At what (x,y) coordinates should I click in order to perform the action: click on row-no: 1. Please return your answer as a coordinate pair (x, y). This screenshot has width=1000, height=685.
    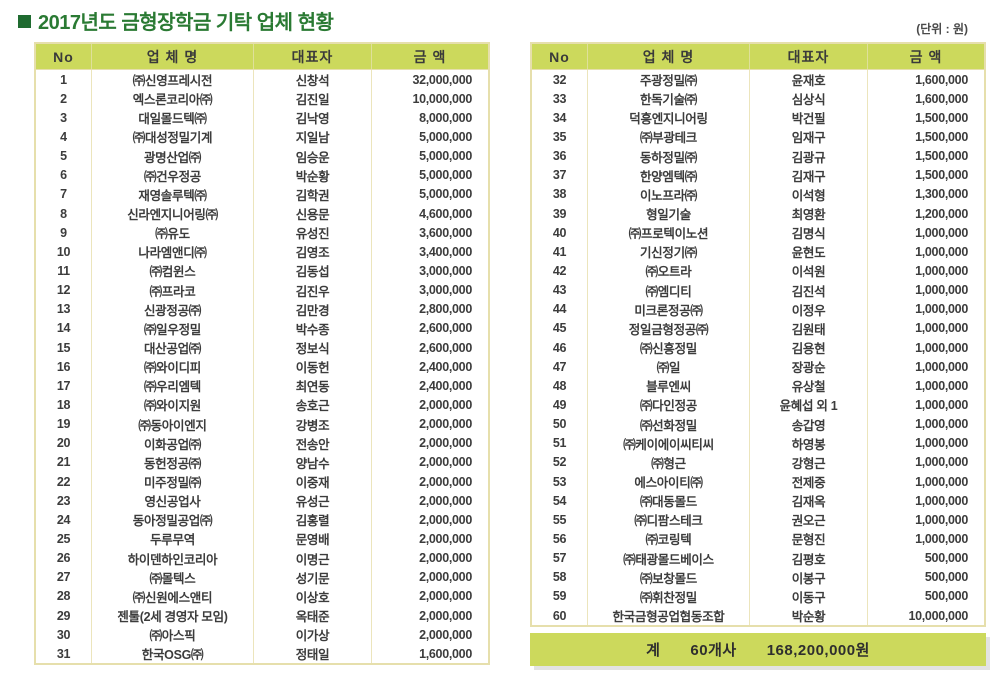
    Looking at the image, I should click on (63, 79).